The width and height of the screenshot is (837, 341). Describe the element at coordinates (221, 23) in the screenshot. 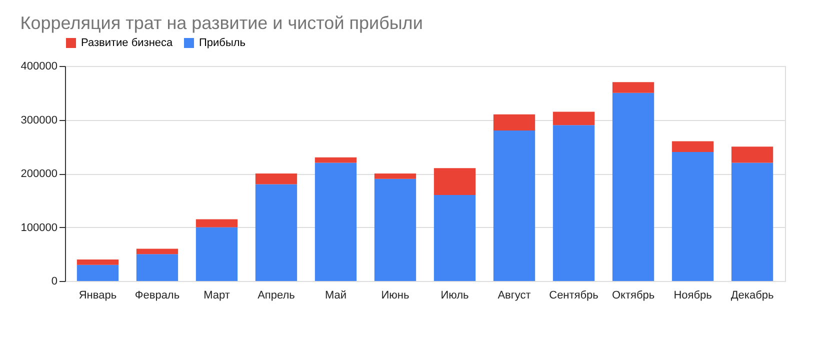

I see `chart-title: Корреляция трат на развитие и чистой прибыли` at that location.